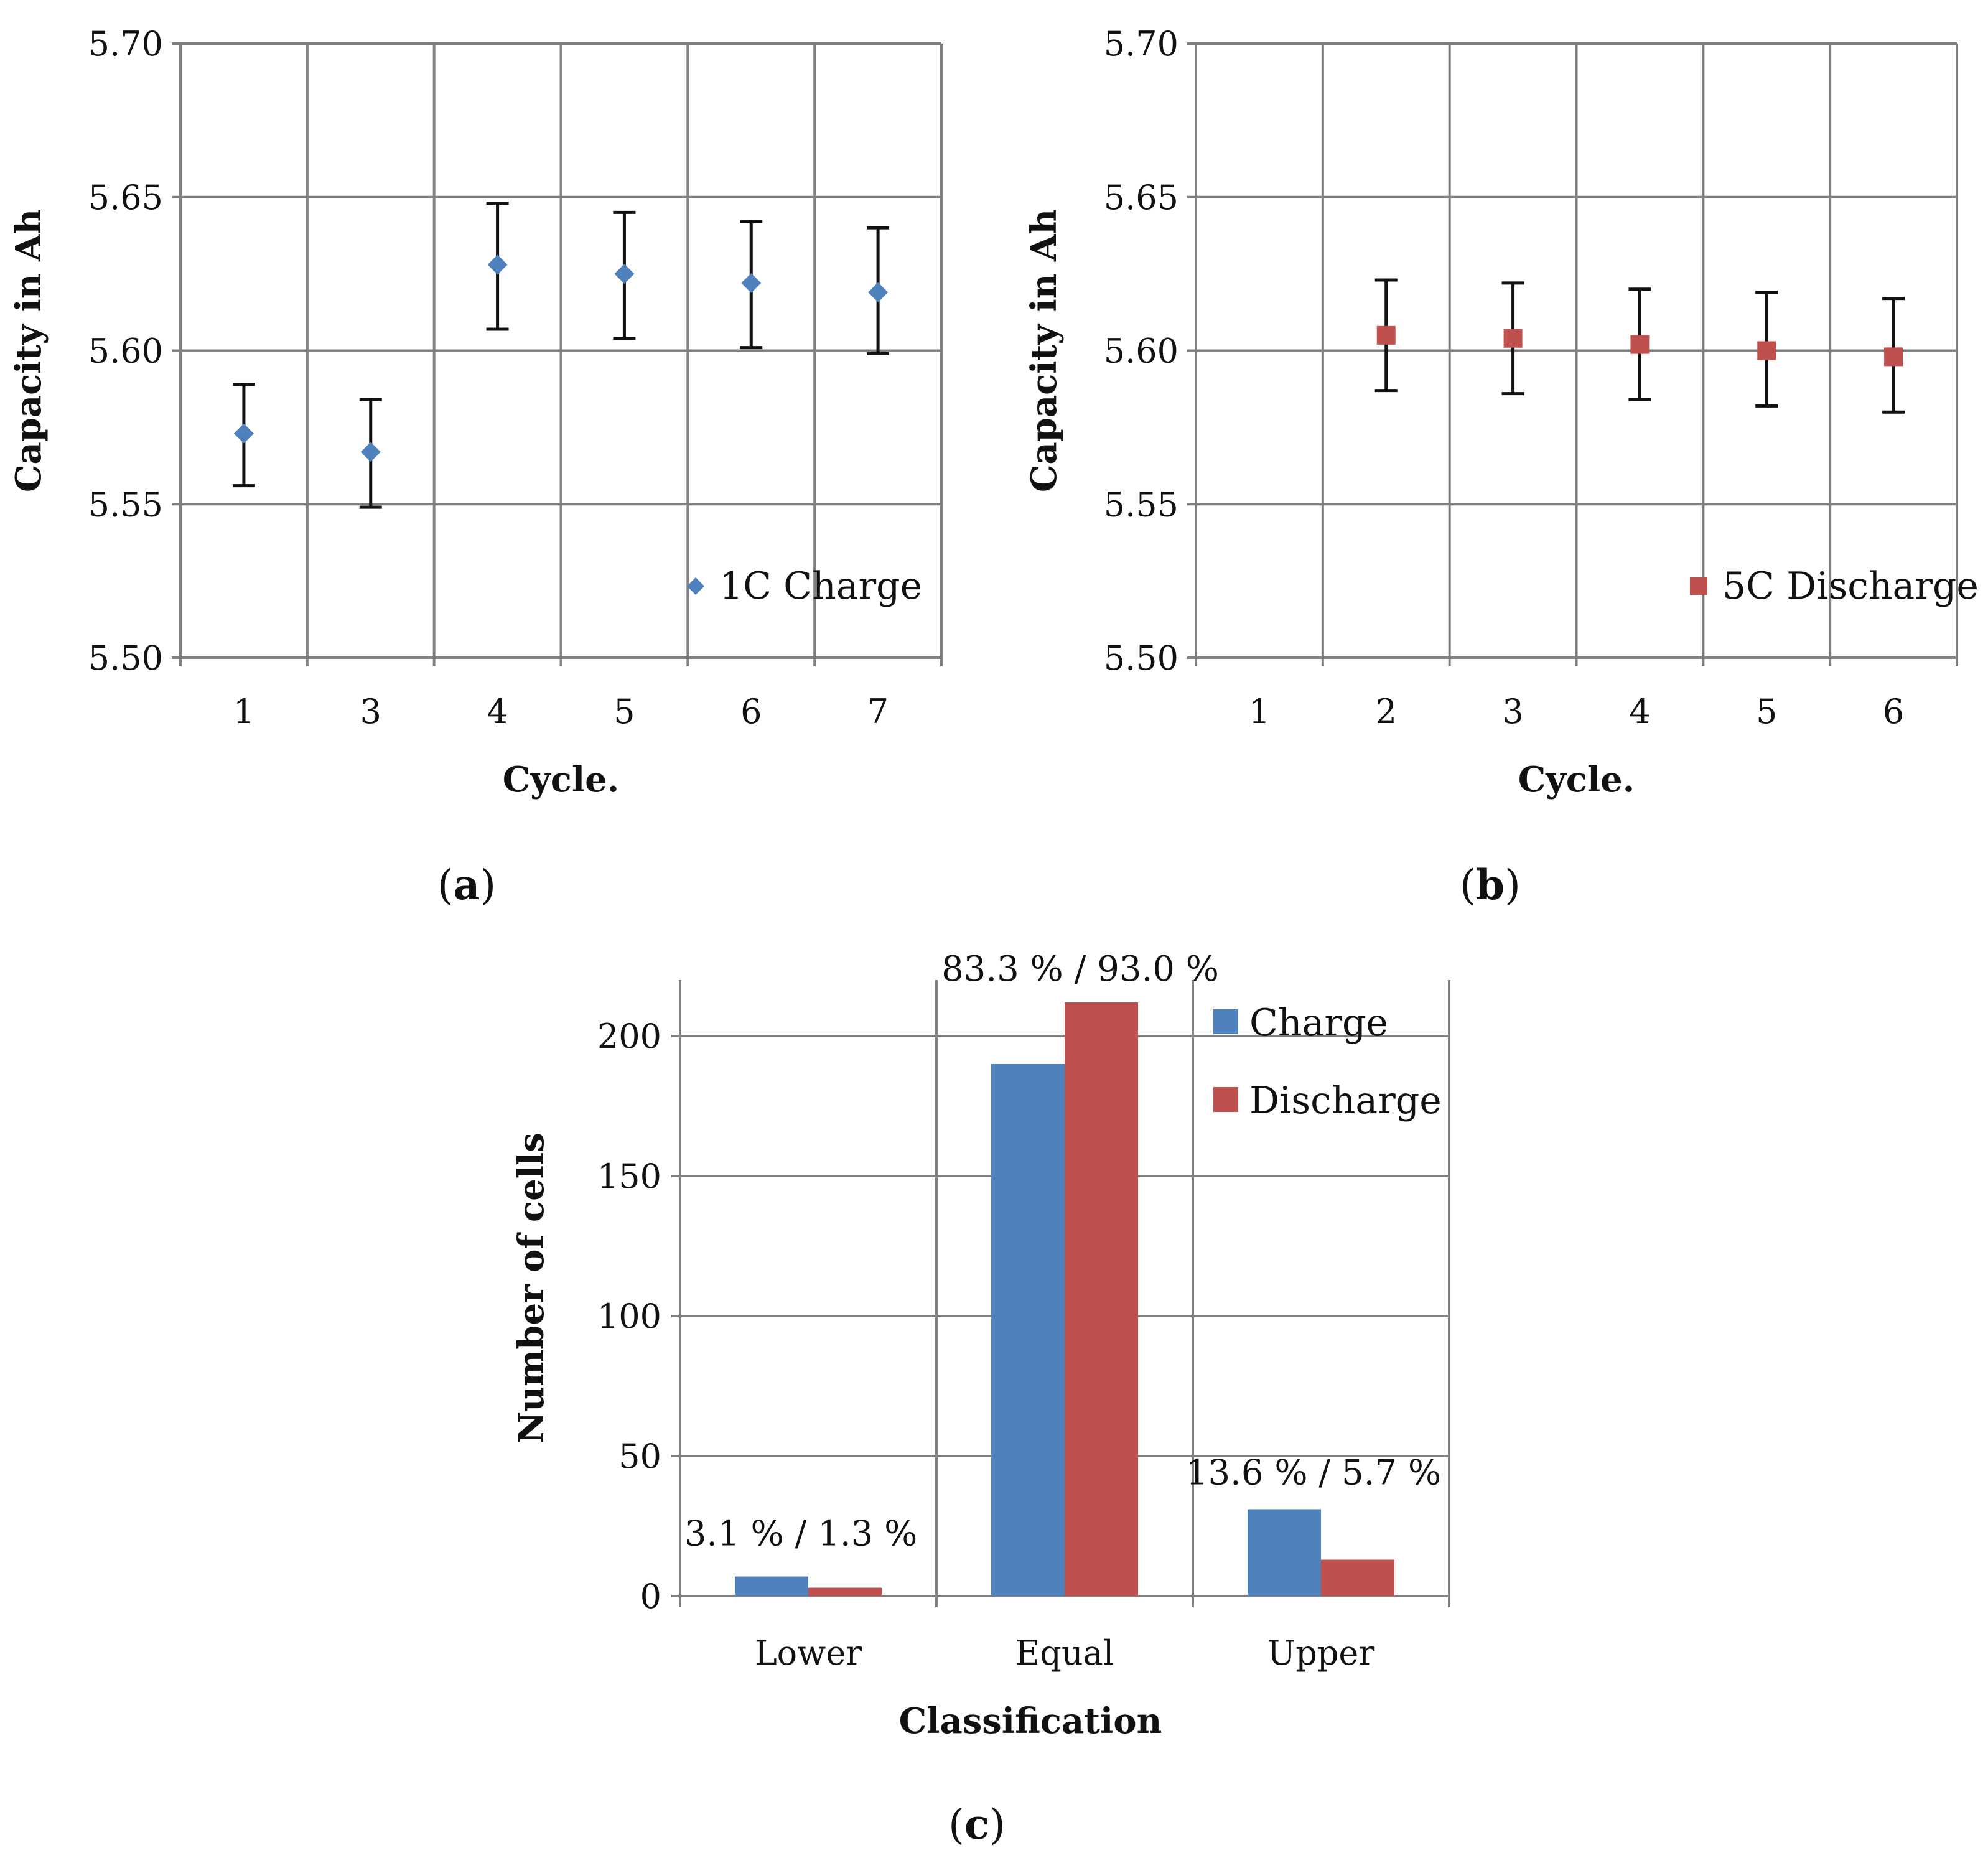 This screenshot has width=1988, height=1863. Describe the element at coordinates (629, 1036) in the screenshot. I see `y-tick-label: 200` at that location.